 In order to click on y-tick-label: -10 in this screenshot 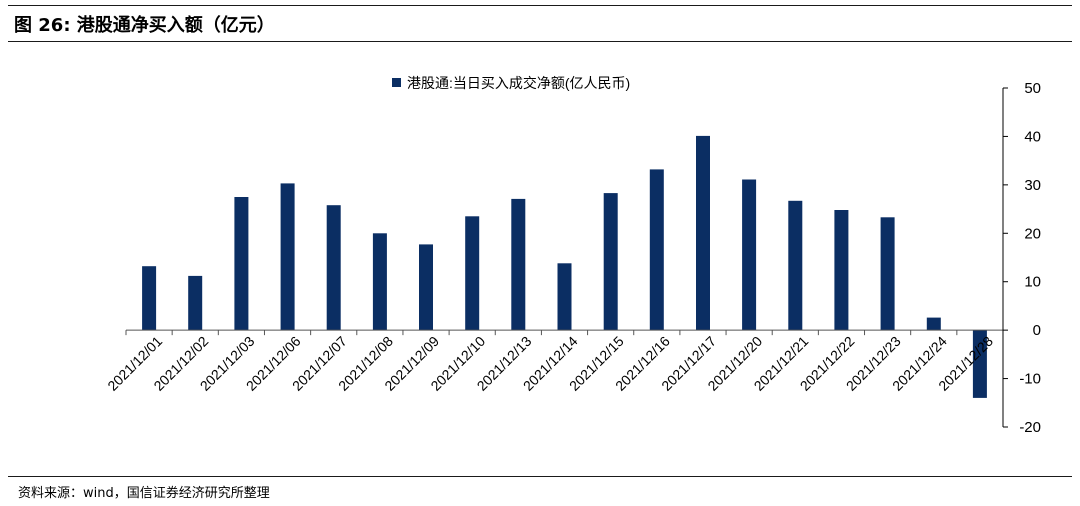, I will do `click(1030, 379)`.